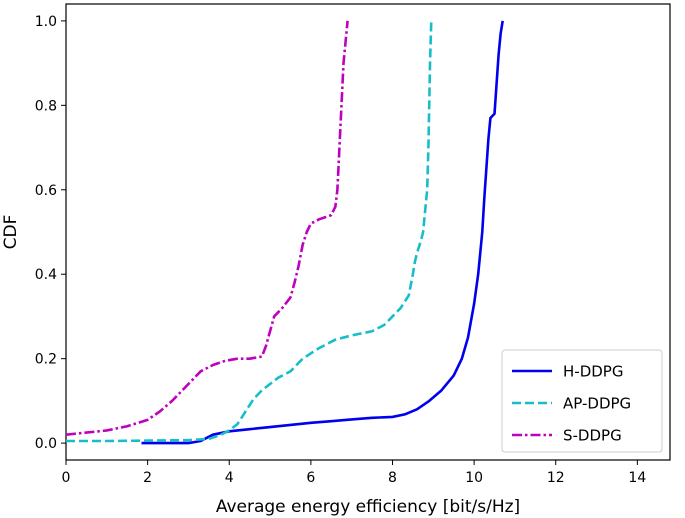 The height and width of the screenshot is (518, 685). Describe the element at coordinates (354, 473) in the screenshot. I see `x-axis: 0 2 4 6 8 10 12 14` at that location.